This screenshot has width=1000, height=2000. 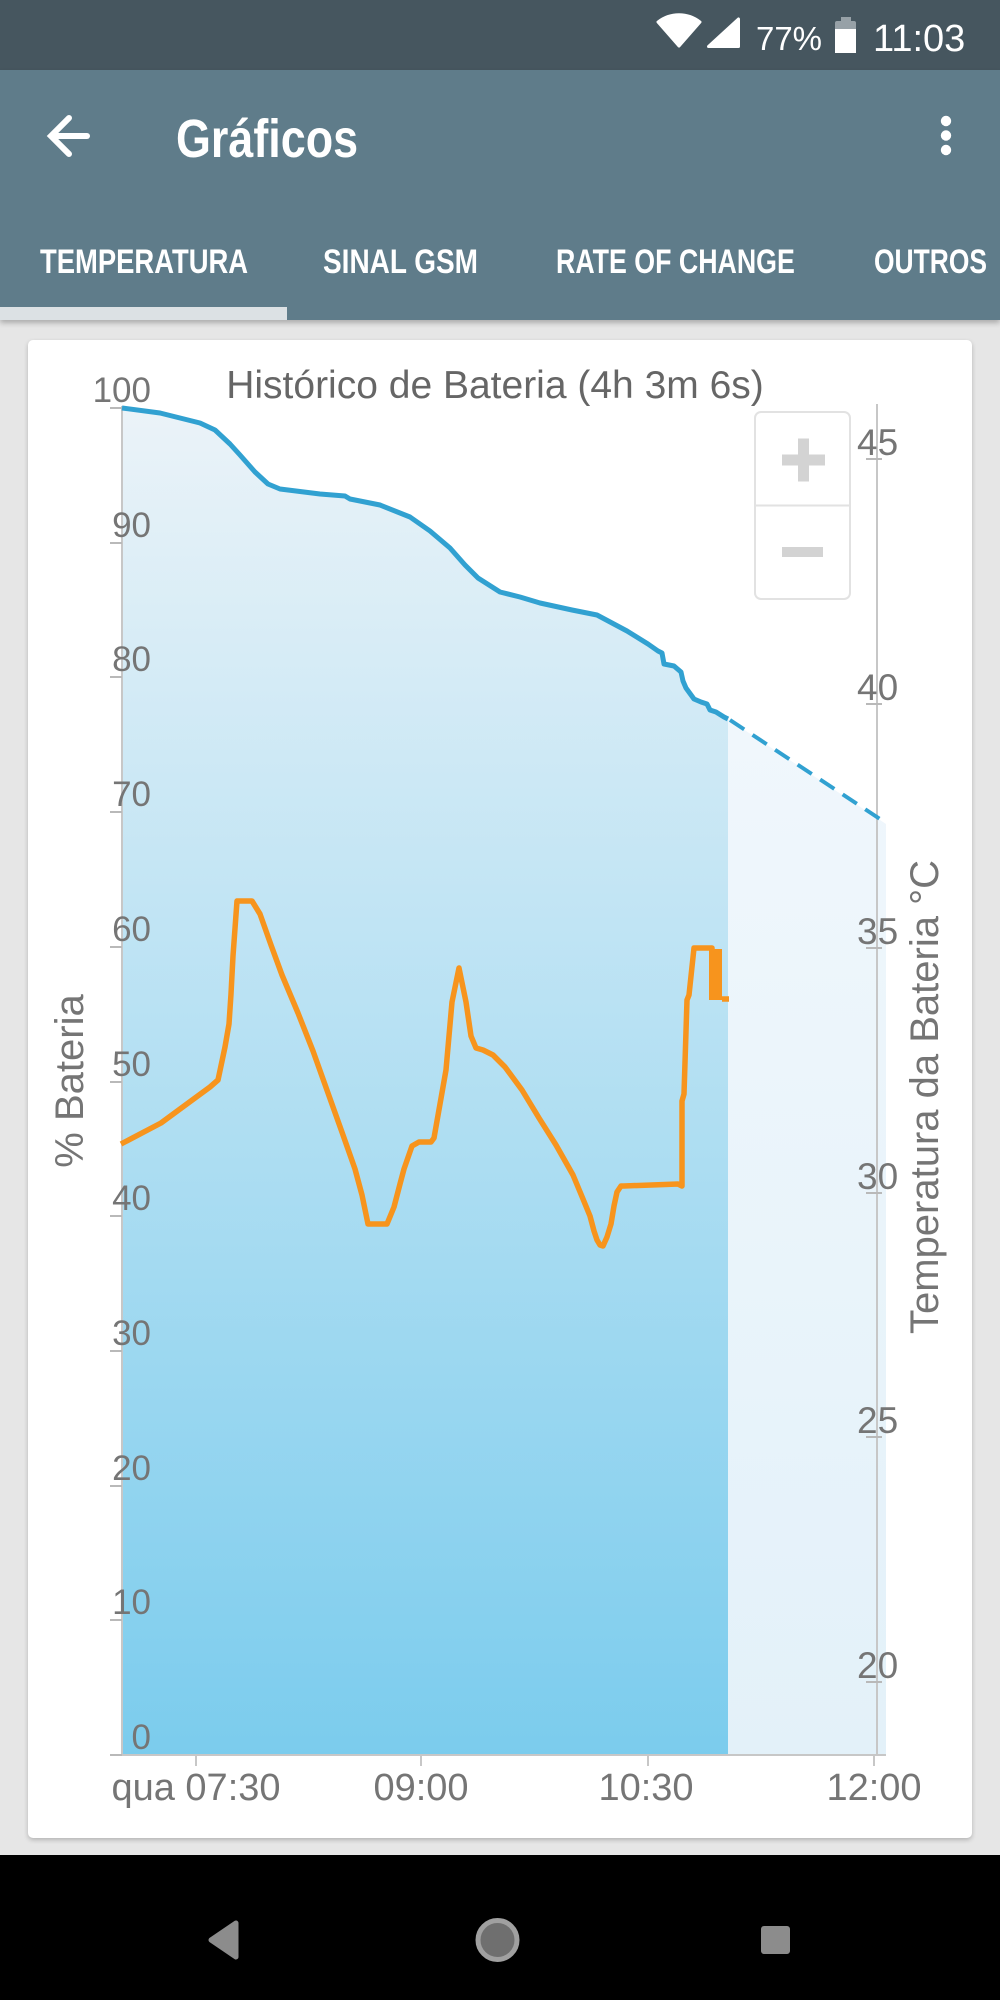 I want to click on svg-text: 25, so click(x=877, y=1420).